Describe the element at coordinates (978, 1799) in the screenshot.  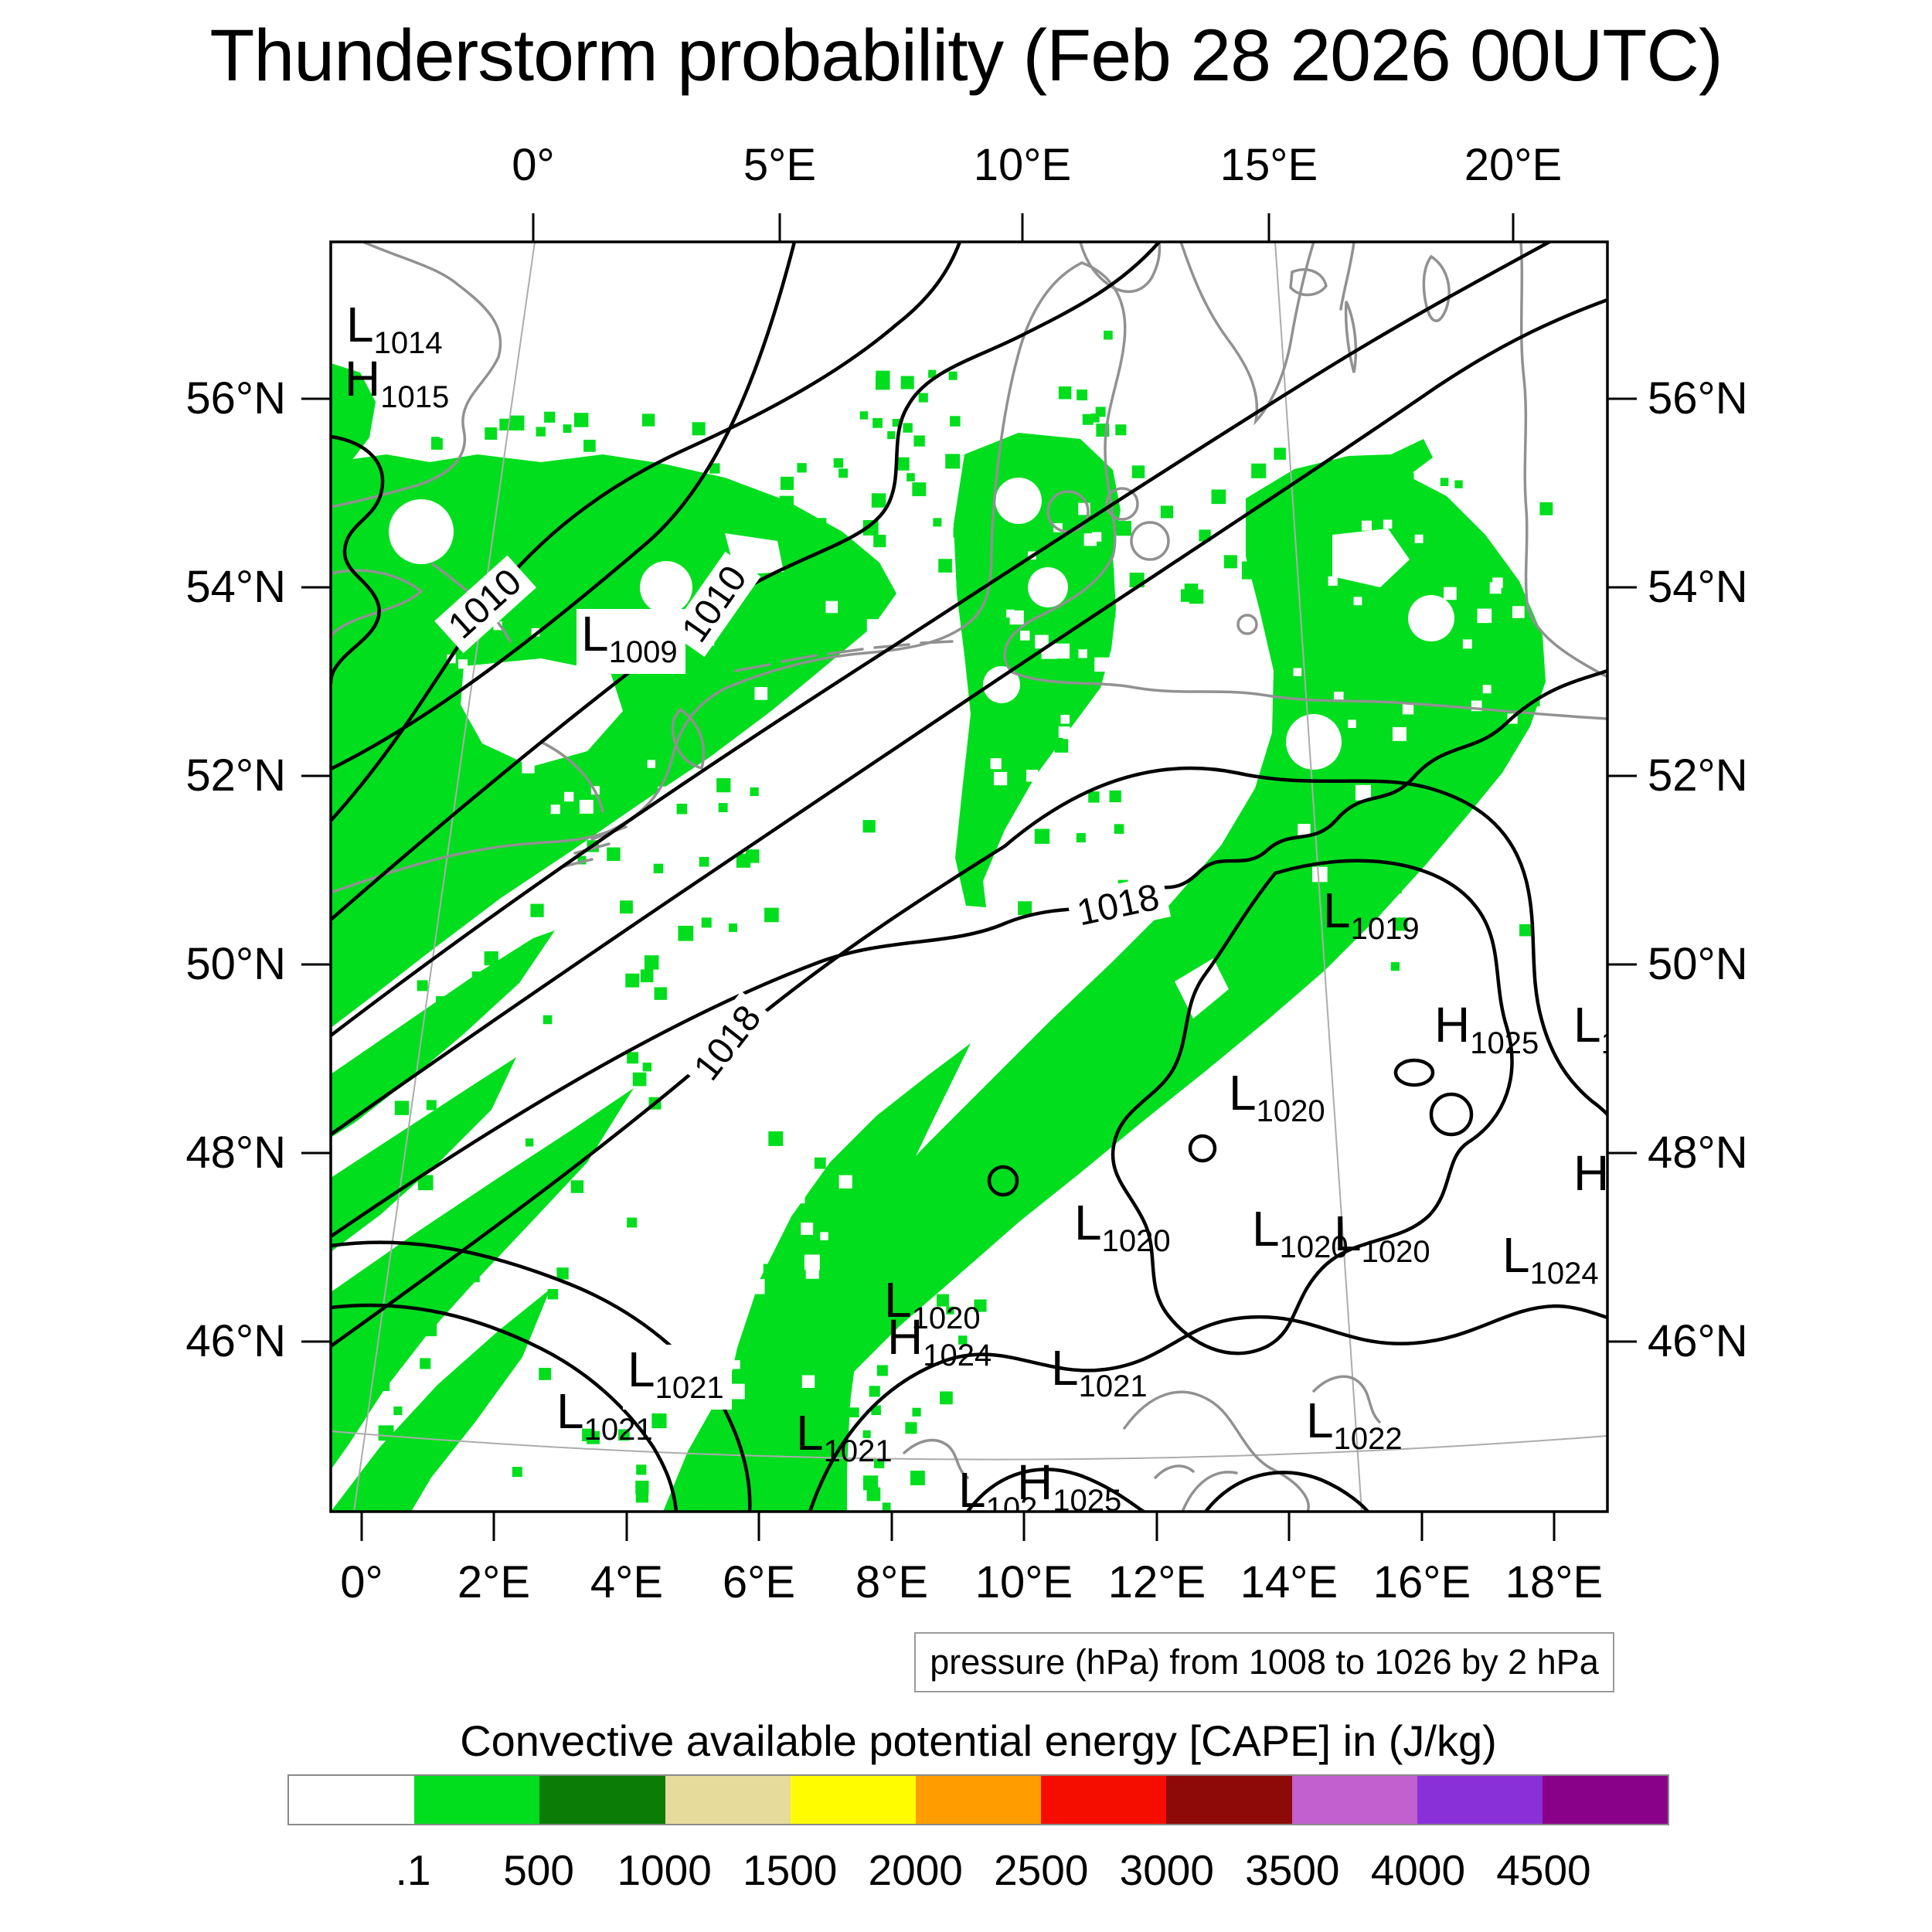
I see `colorbar` at that location.